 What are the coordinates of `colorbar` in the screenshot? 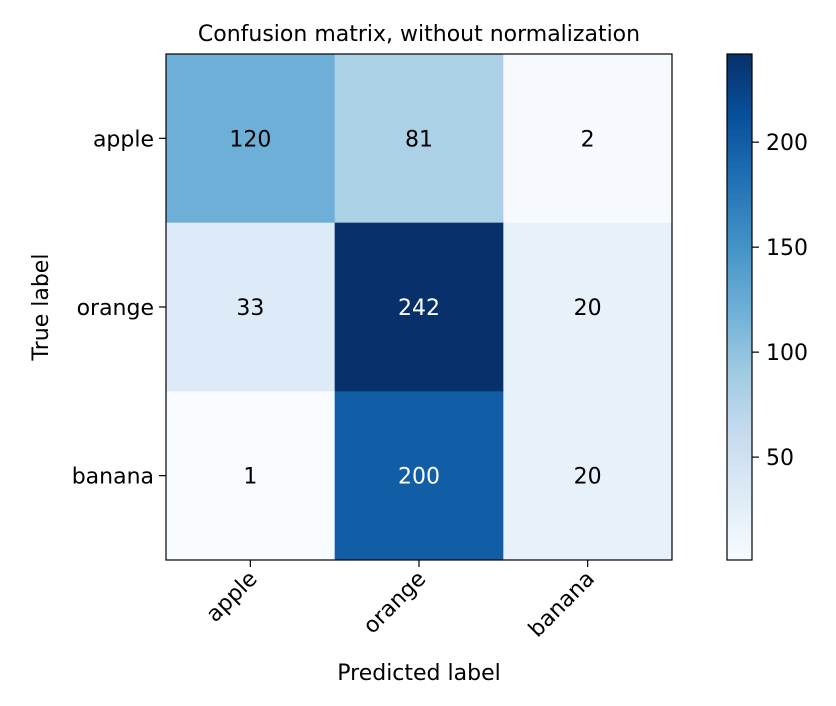 It's located at (739, 307).